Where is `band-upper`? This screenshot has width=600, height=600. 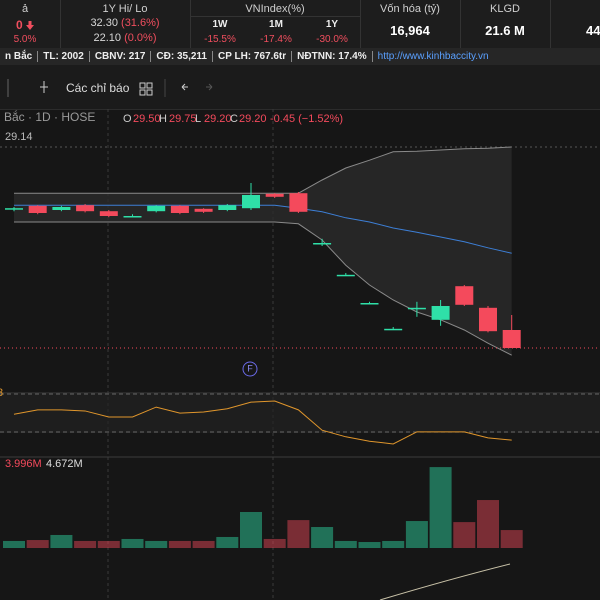 band-upper is located at coordinates (263, 170).